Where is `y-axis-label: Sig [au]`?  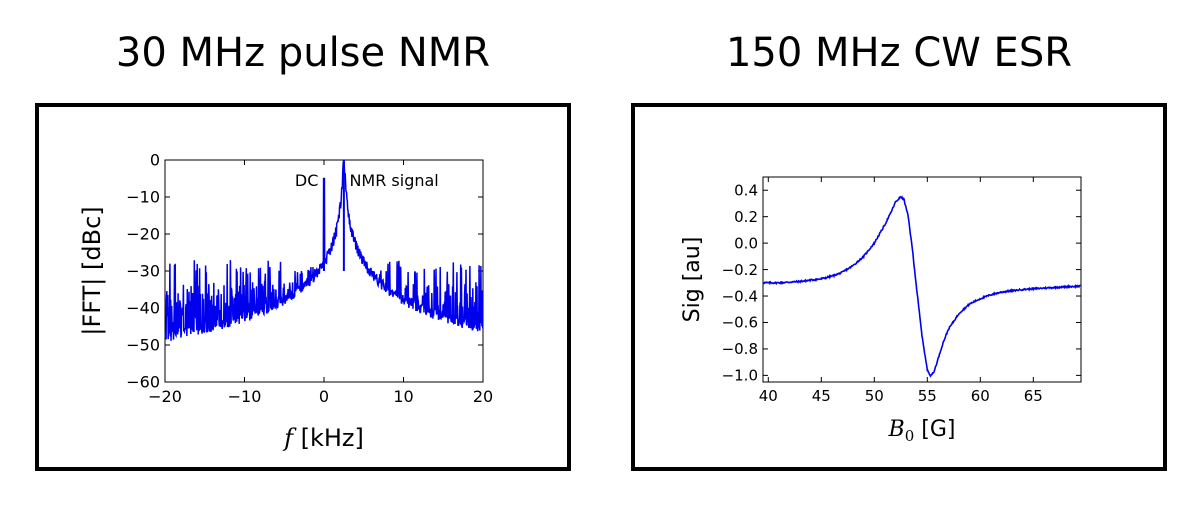 y-axis-label: Sig [au] is located at coordinates (692, 280).